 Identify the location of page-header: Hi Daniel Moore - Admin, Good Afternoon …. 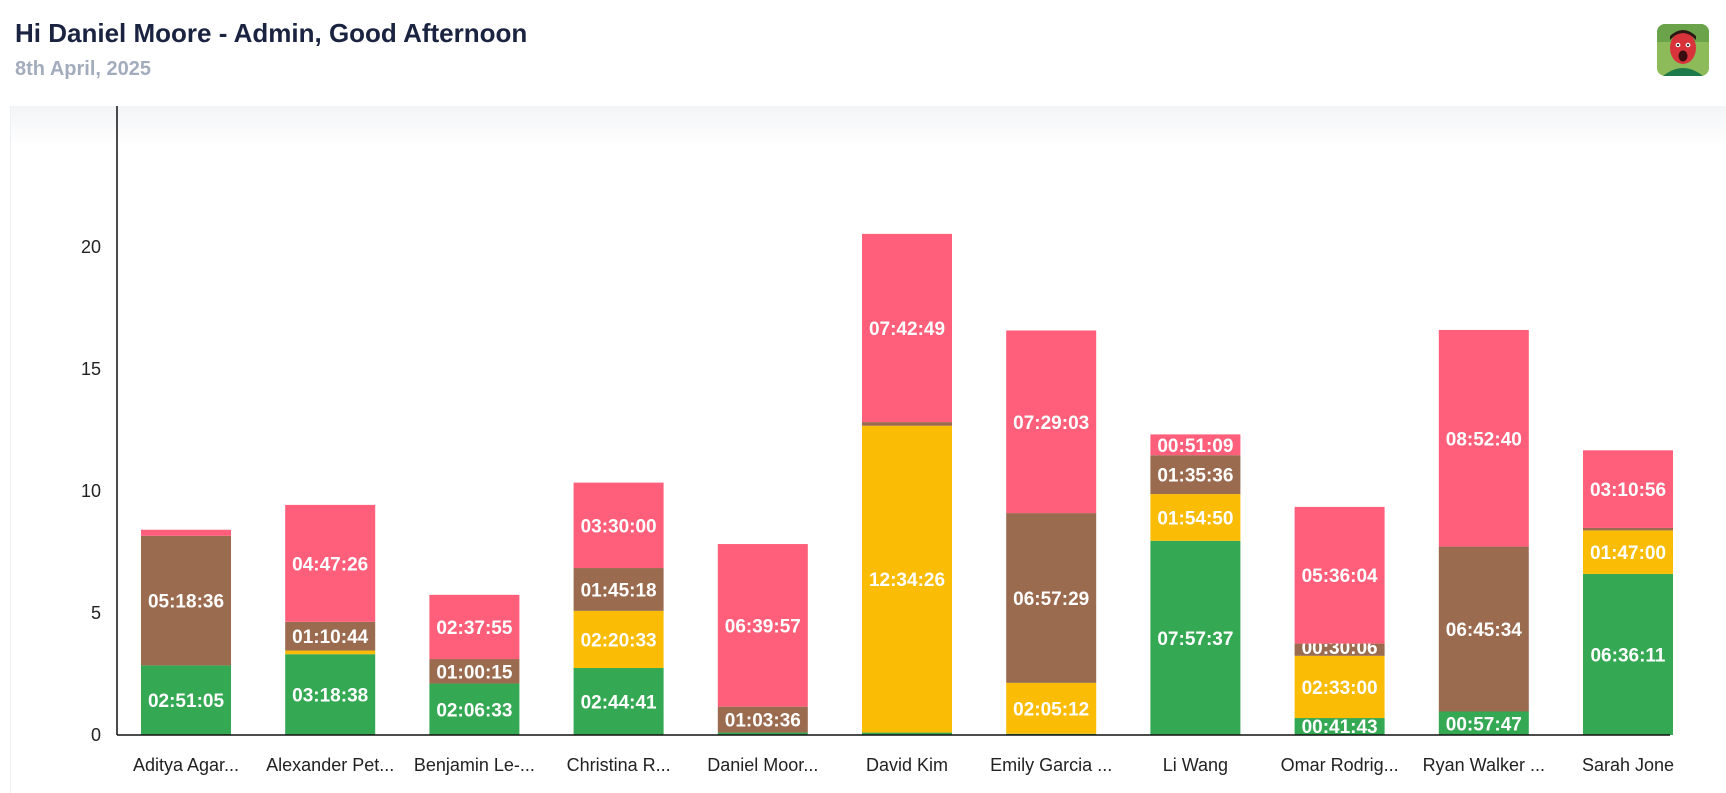
(863, 53).